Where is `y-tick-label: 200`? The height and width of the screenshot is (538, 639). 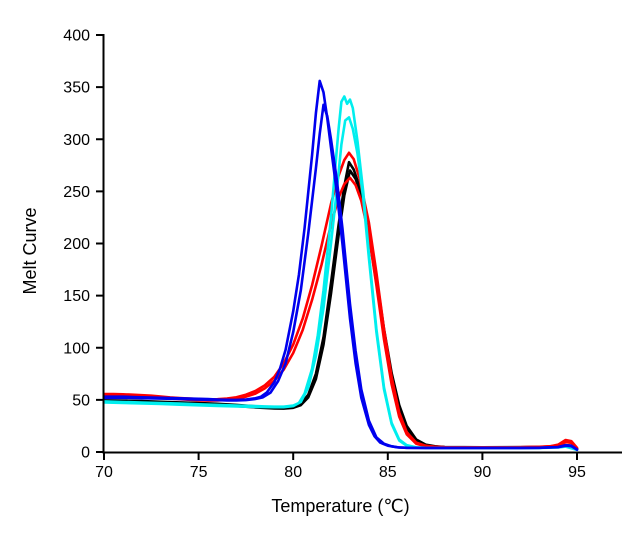
y-tick-label: 200 is located at coordinates (76, 244).